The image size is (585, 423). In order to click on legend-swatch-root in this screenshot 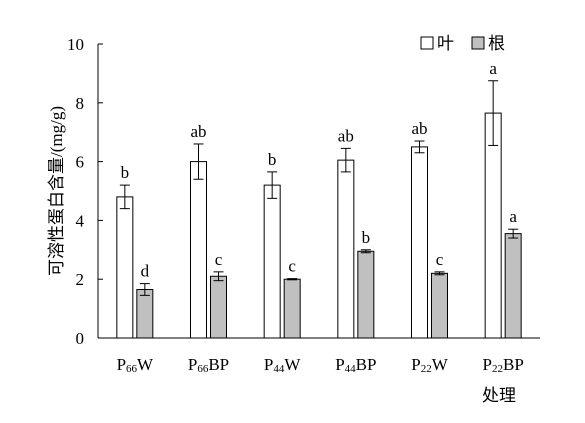, I will do `click(478, 43)`.